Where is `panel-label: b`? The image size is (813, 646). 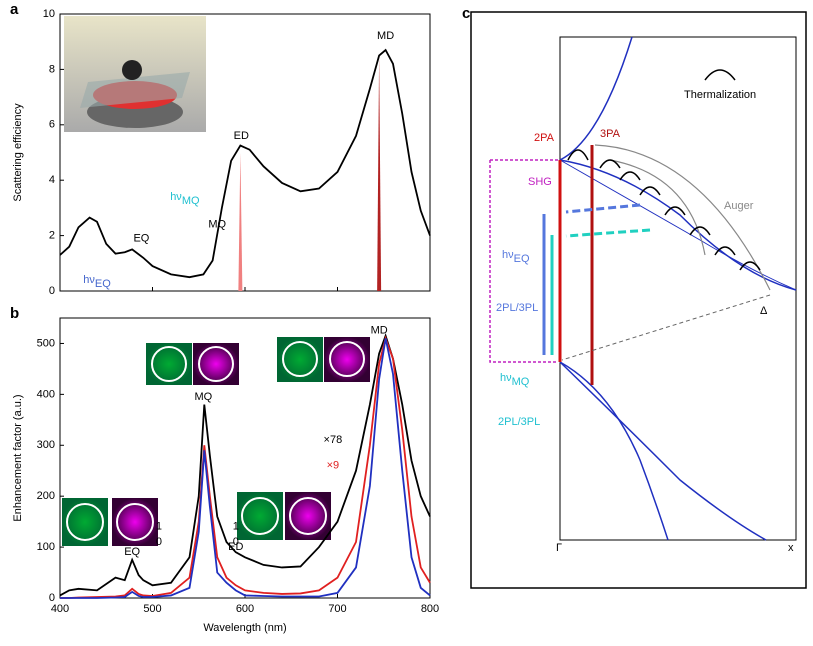
panel-label: b is located at coordinates (14, 313).